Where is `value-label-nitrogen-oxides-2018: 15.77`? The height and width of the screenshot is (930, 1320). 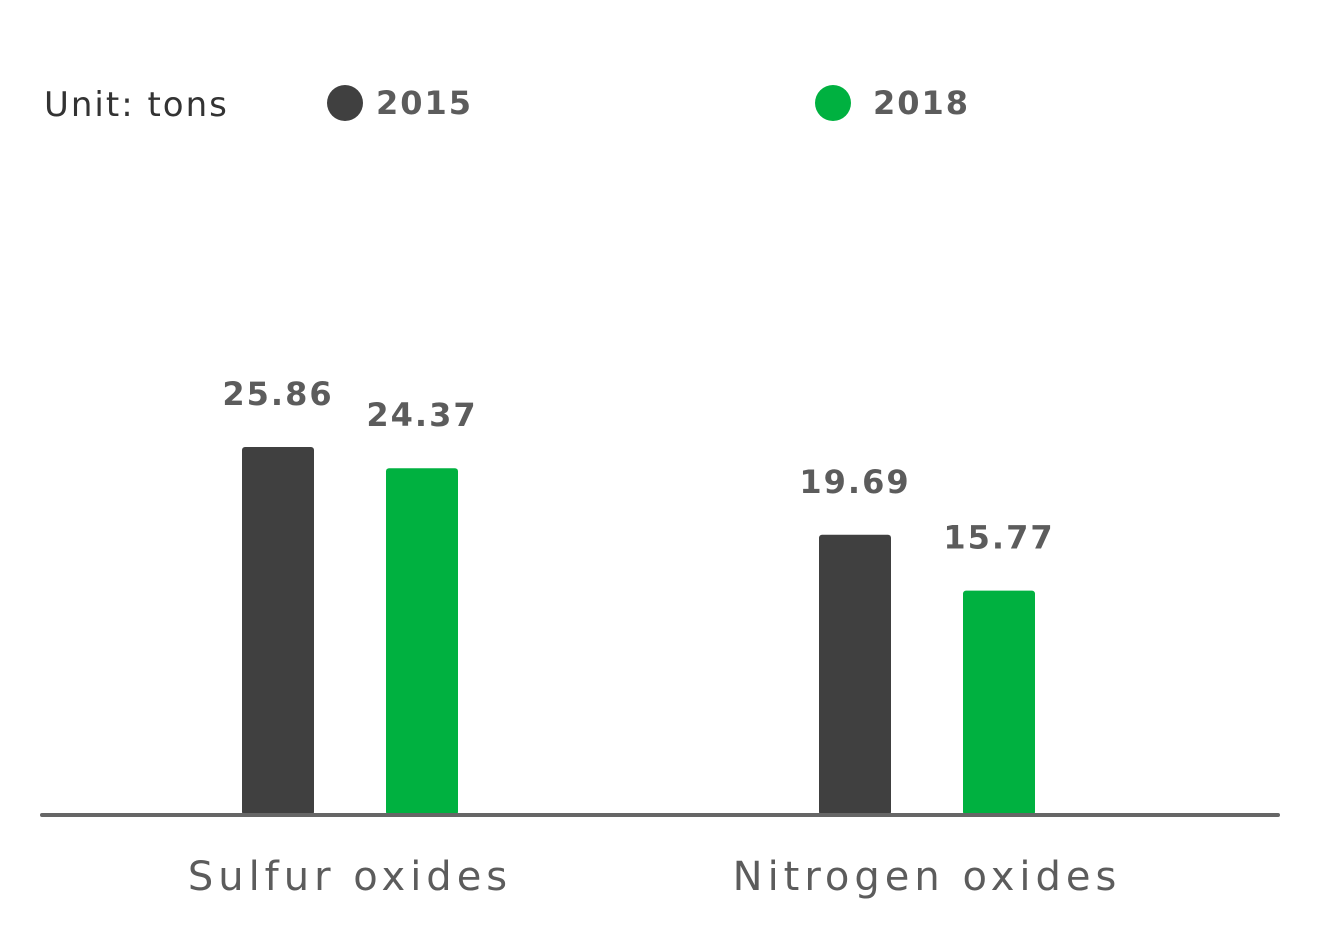 value-label-nitrogen-oxides-2018: 15.77 is located at coordinates (998, 538).